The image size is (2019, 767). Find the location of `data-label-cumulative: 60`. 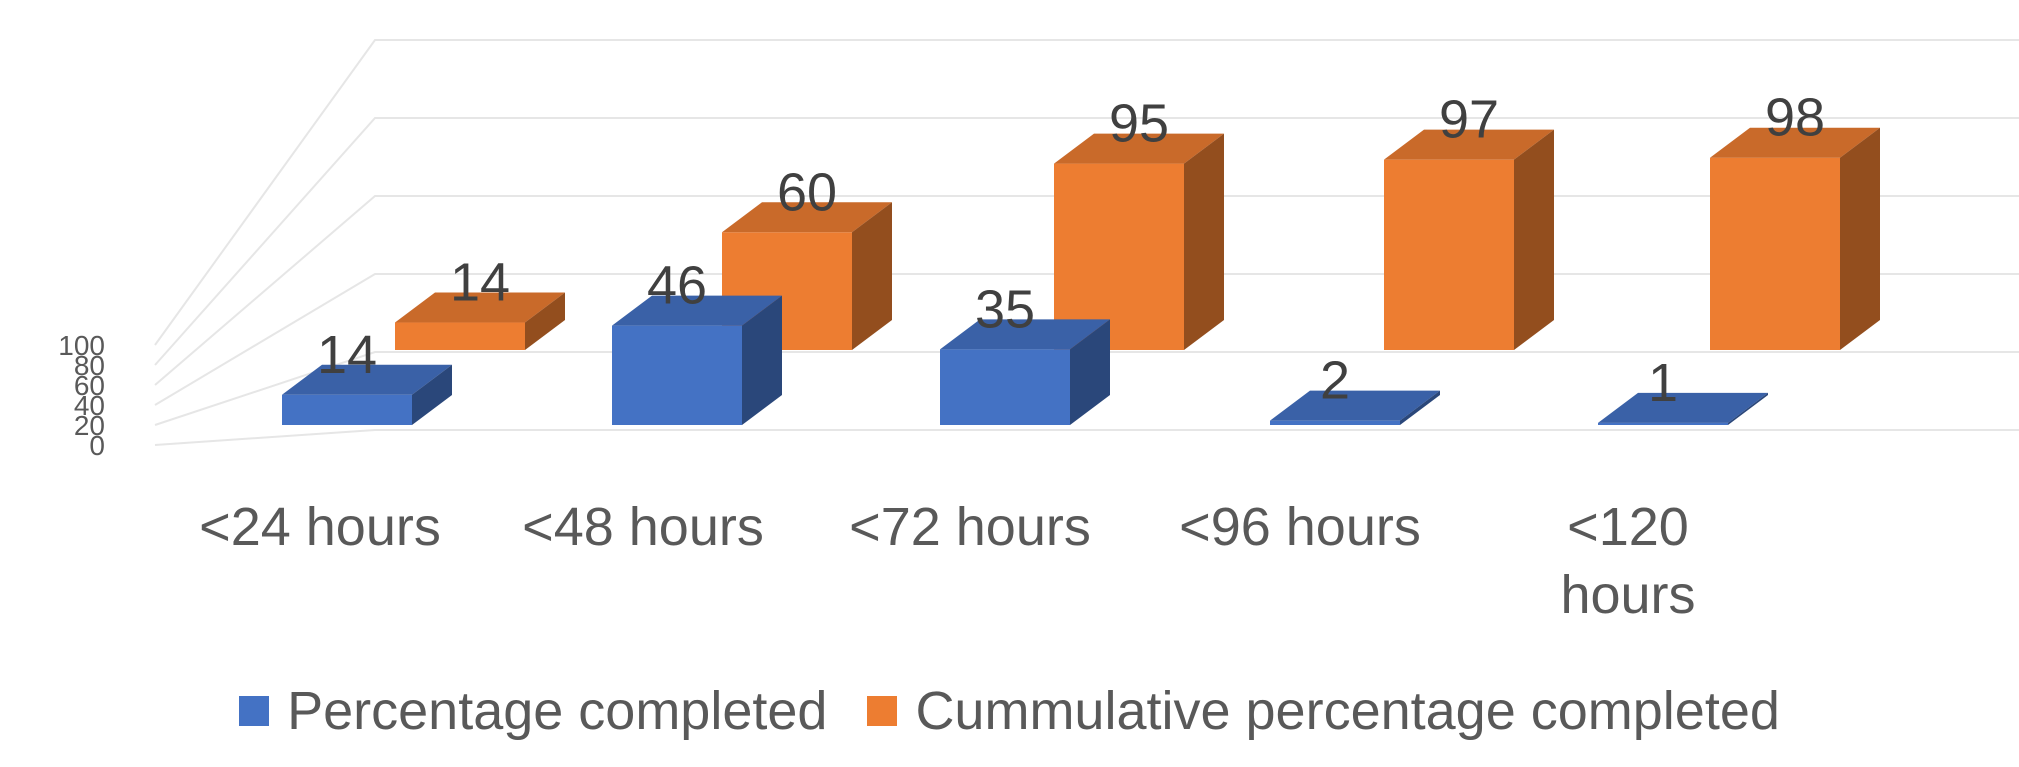

data-label-cumulative: 60 is located at coordinates (807, 192).